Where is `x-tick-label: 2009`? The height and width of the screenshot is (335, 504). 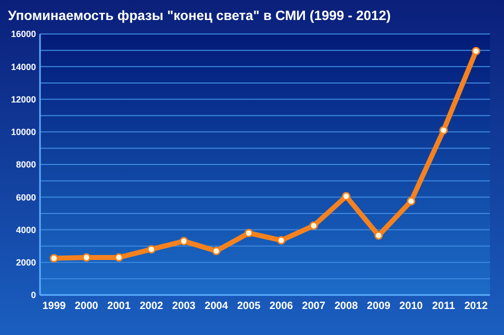 x-tick-label: 2009 is located at coordinates (378, 306).